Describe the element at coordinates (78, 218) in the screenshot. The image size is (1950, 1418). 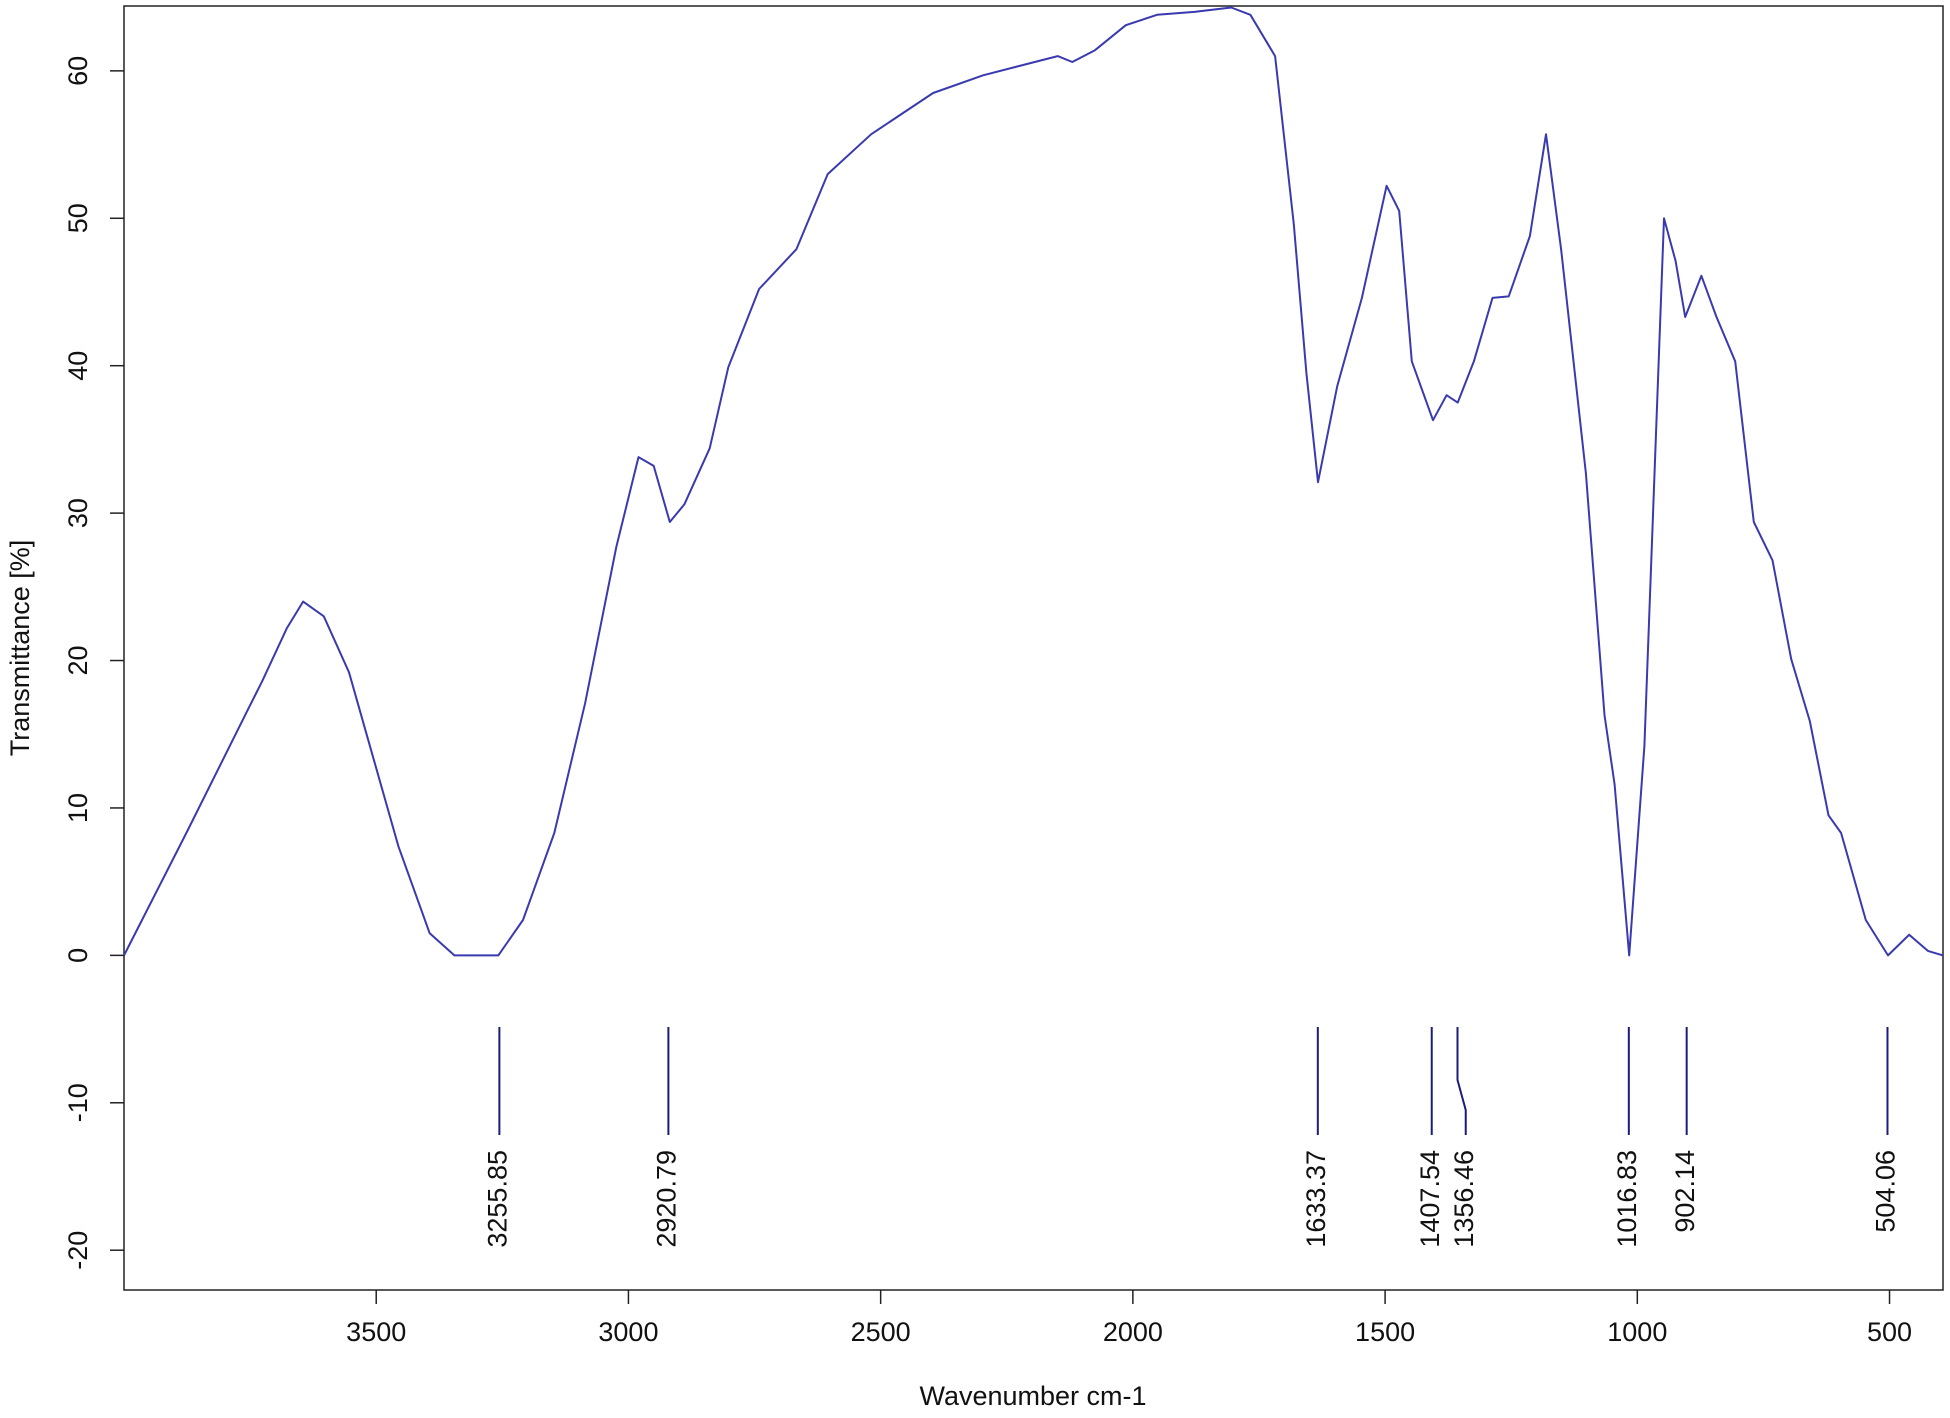
I see `y-tick-label: 50` at that location.